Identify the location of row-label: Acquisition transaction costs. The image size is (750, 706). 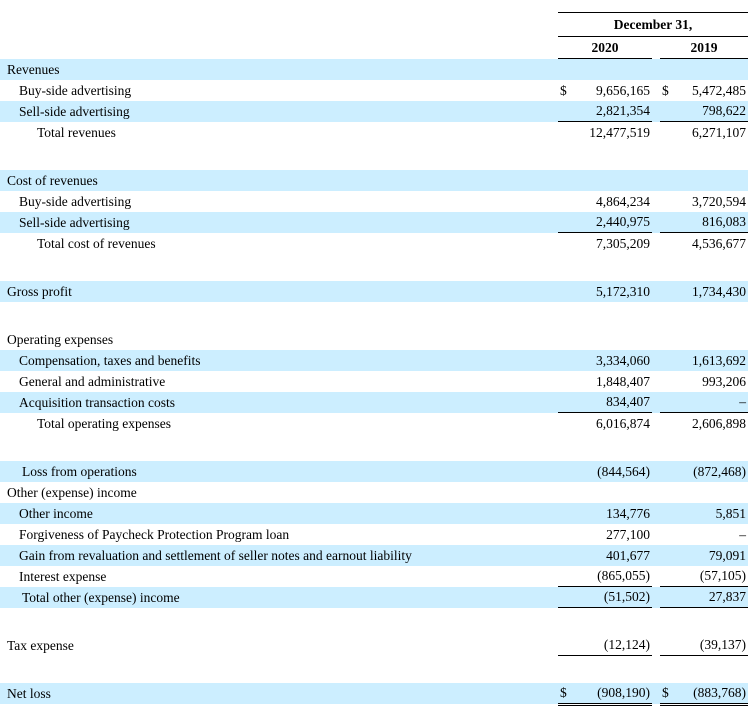
(97, 402).